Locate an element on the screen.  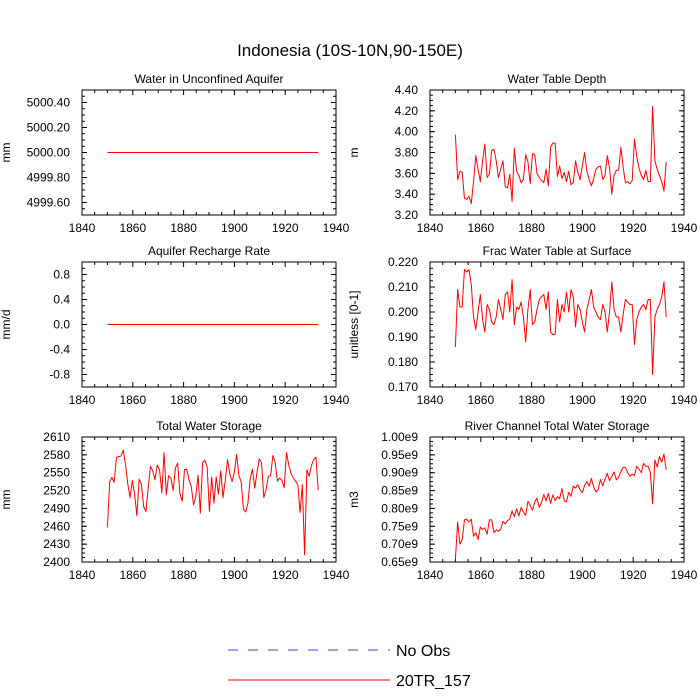
y-tick-label: 2460 is located at coordinates (56, 526).